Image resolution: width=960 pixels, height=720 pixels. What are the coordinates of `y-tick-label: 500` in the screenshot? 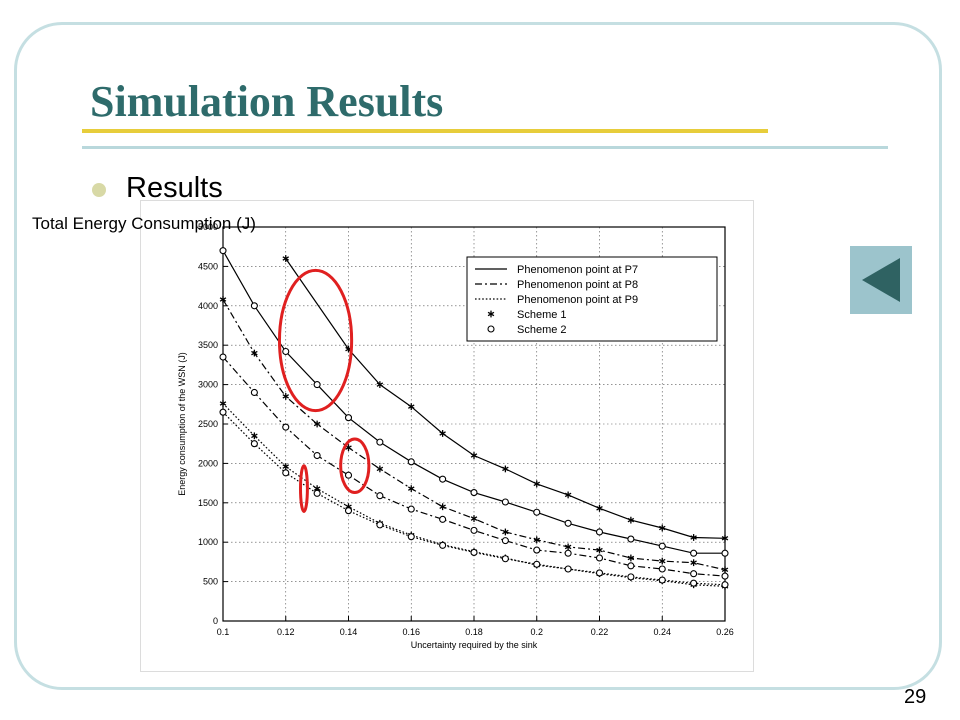 It's located at (210, 582).